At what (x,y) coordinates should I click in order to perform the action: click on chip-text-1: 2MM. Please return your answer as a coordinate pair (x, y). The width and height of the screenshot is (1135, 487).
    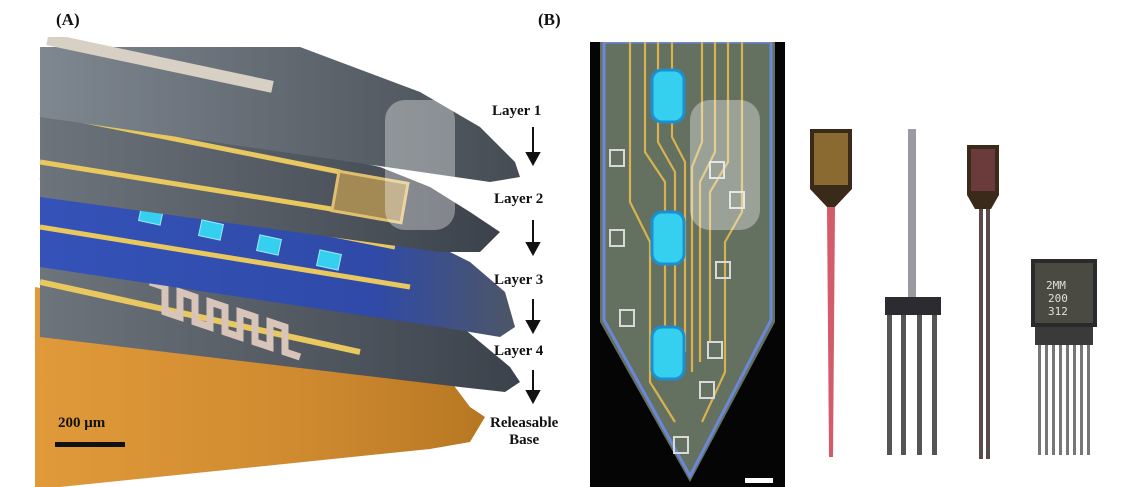
    Looking at the image, I should click on (1056, 285).